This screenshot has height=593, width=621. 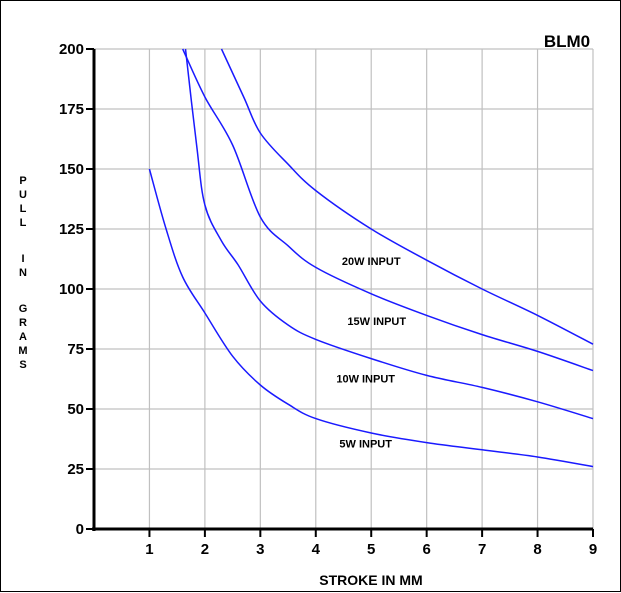 What do you see at coordinates (75, 409) in the screenshot?
I see `y-tick-label-50: 50` at bounding box center [75, 409].